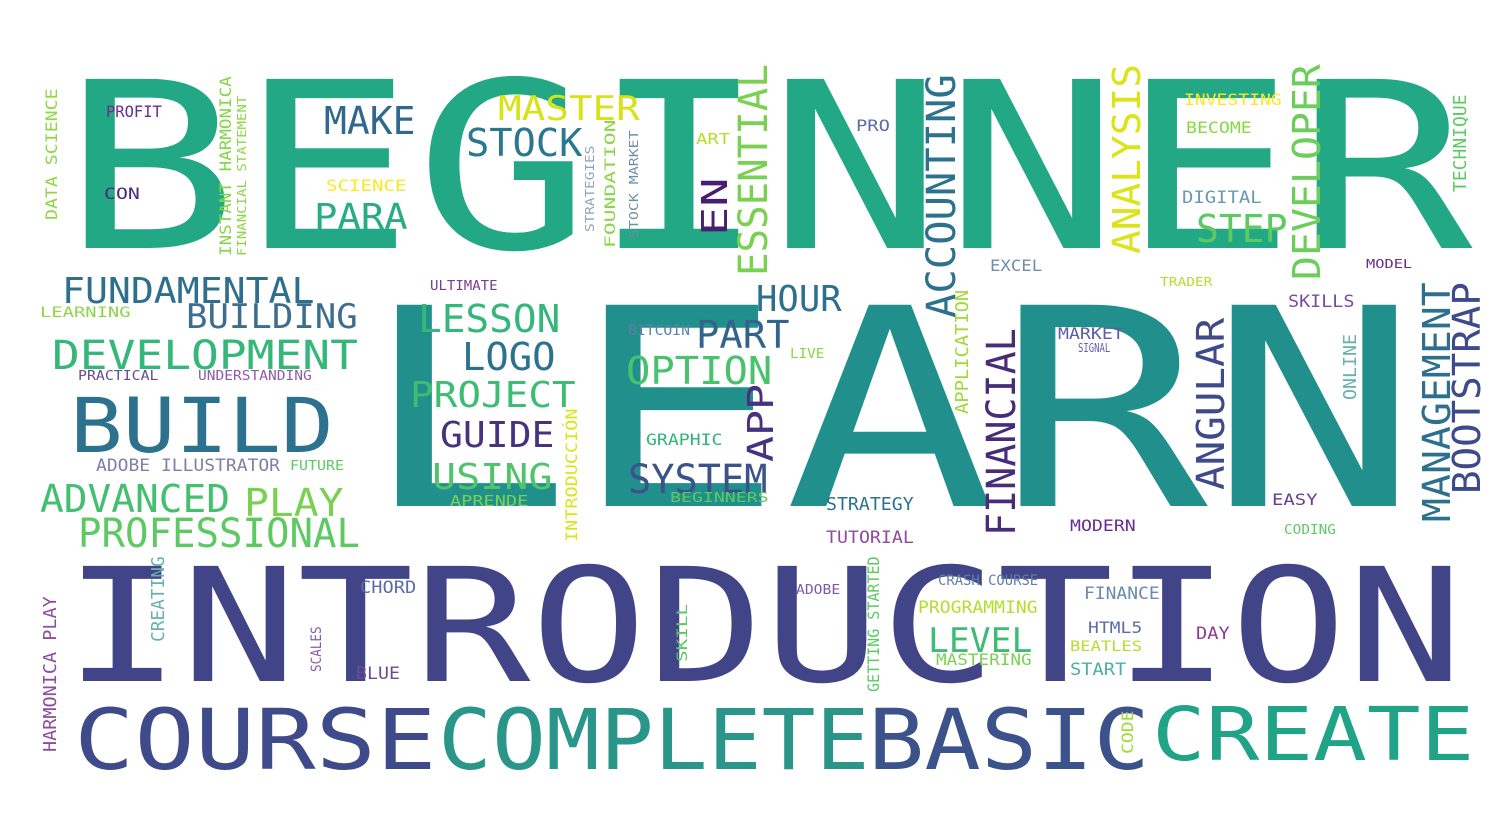 This screenshot has height=829, width=1500. What do you see at coordinates (818, 590) in the screenshot?
I see `word-adobe: ADOBE` at bounding box center [818, 590].